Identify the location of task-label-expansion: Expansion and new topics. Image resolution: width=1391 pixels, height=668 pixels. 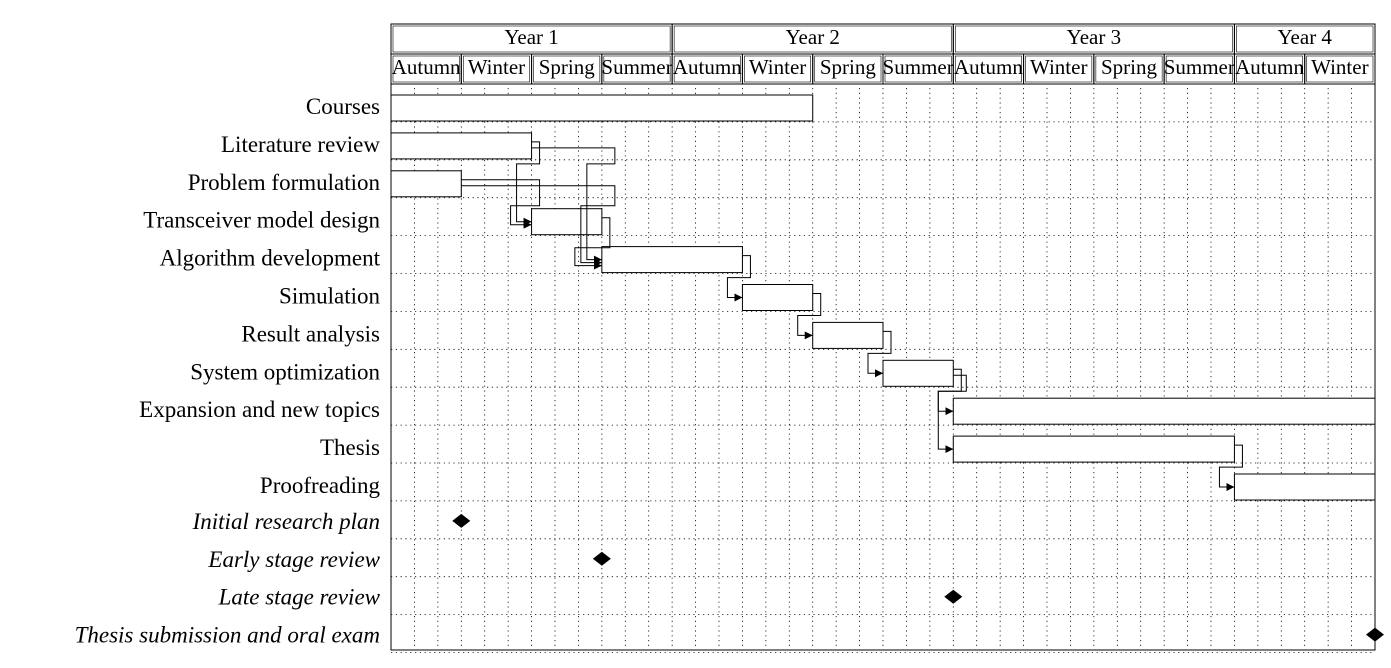
(259, 409).